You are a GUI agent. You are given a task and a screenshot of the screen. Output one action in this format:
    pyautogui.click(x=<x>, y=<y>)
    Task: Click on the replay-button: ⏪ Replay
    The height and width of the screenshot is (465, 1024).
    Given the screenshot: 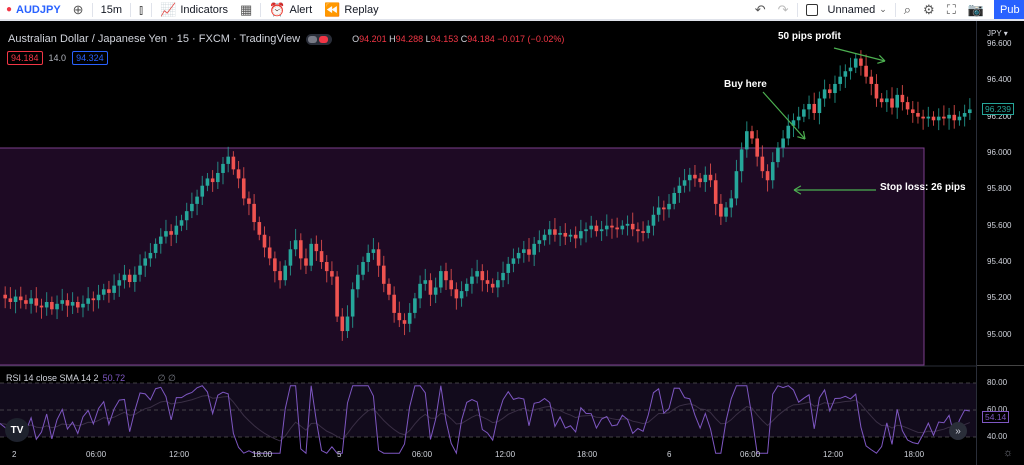 What is the action you would take?
    pyautogui.click(x=351, y=9)
    